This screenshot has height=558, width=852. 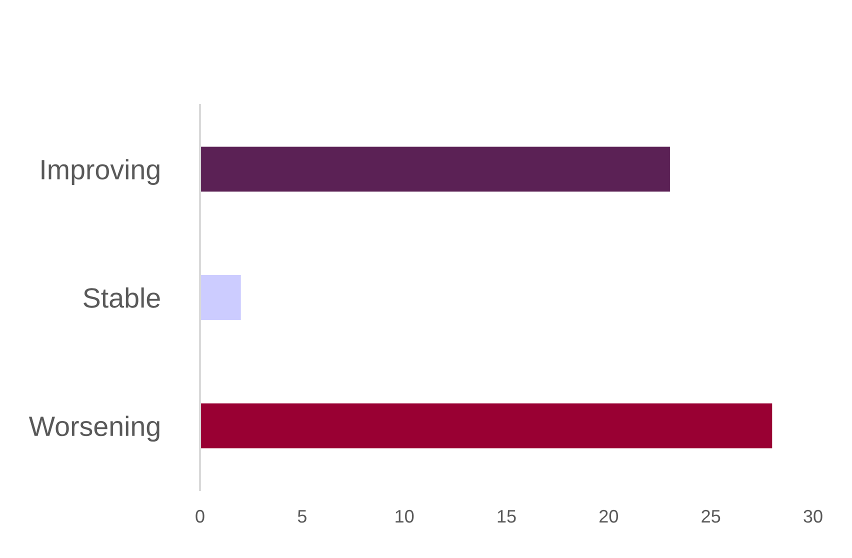 What do you see at coordinates (813, 516) in the screenshot?
I see `x-tick-label: 30` at bounding box center [813, 516].